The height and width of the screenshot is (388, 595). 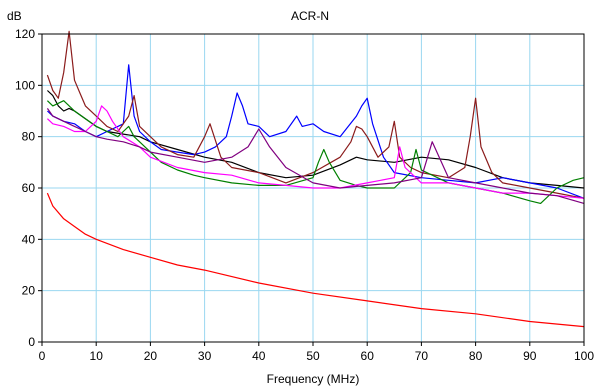 What do you see at coordinates (259, 356) in the screenshot?
I see `x-tick-label-40: 40` at bounding box center [259, 356].